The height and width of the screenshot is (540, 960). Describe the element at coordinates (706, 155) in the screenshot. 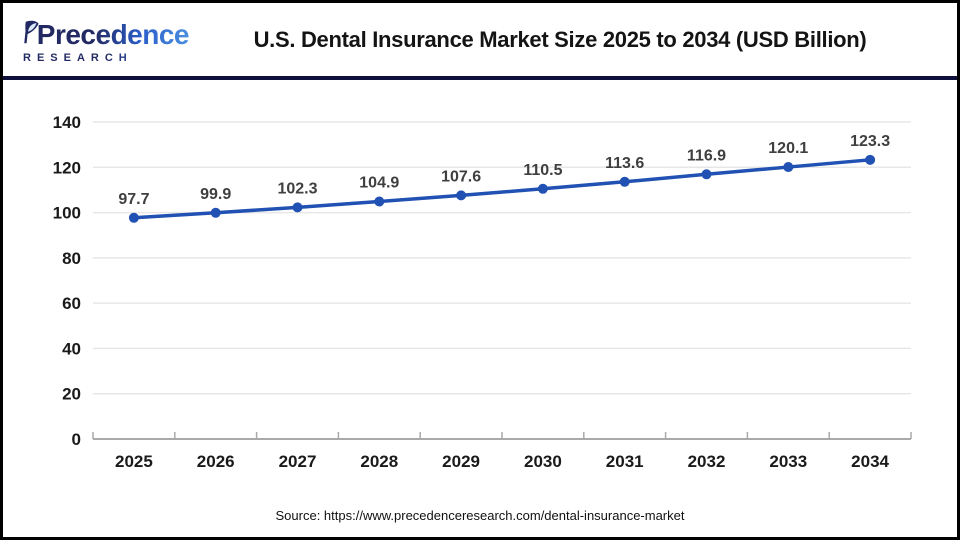

I see `data-point-label: 116.9` at that location.